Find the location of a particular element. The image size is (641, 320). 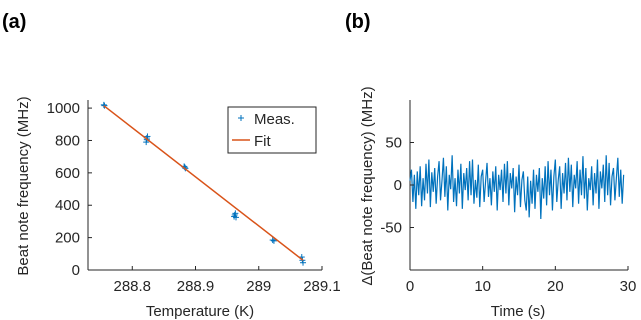

panel-b-label: (b) is located at coordinates (358, 22).